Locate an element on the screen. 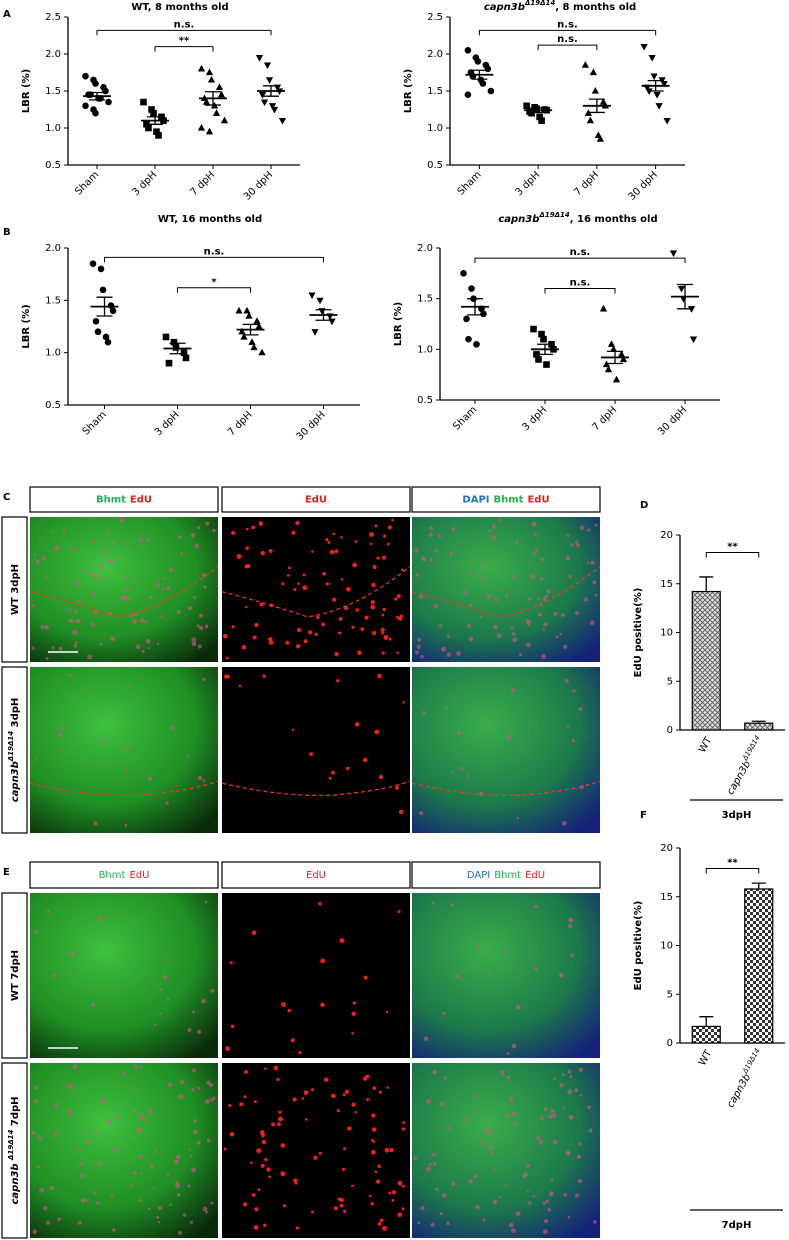 The width and height of the screenshot is (789, 1240). y-axis-label: EdU positive(%) is located at coordinates (638, 946).